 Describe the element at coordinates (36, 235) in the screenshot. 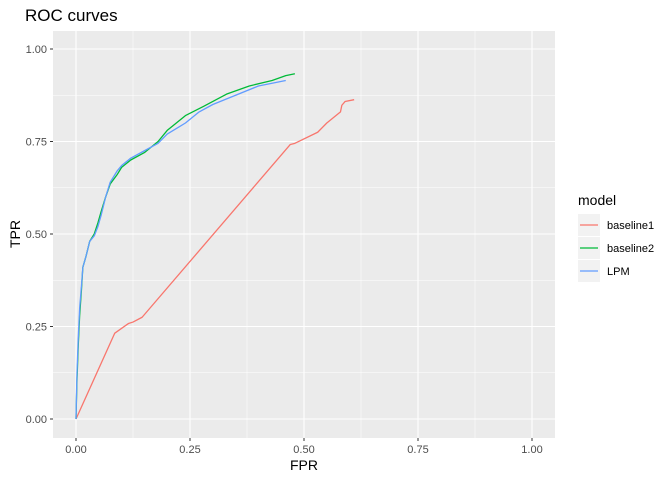

I see `y-tick-label: 0.50` at that location.